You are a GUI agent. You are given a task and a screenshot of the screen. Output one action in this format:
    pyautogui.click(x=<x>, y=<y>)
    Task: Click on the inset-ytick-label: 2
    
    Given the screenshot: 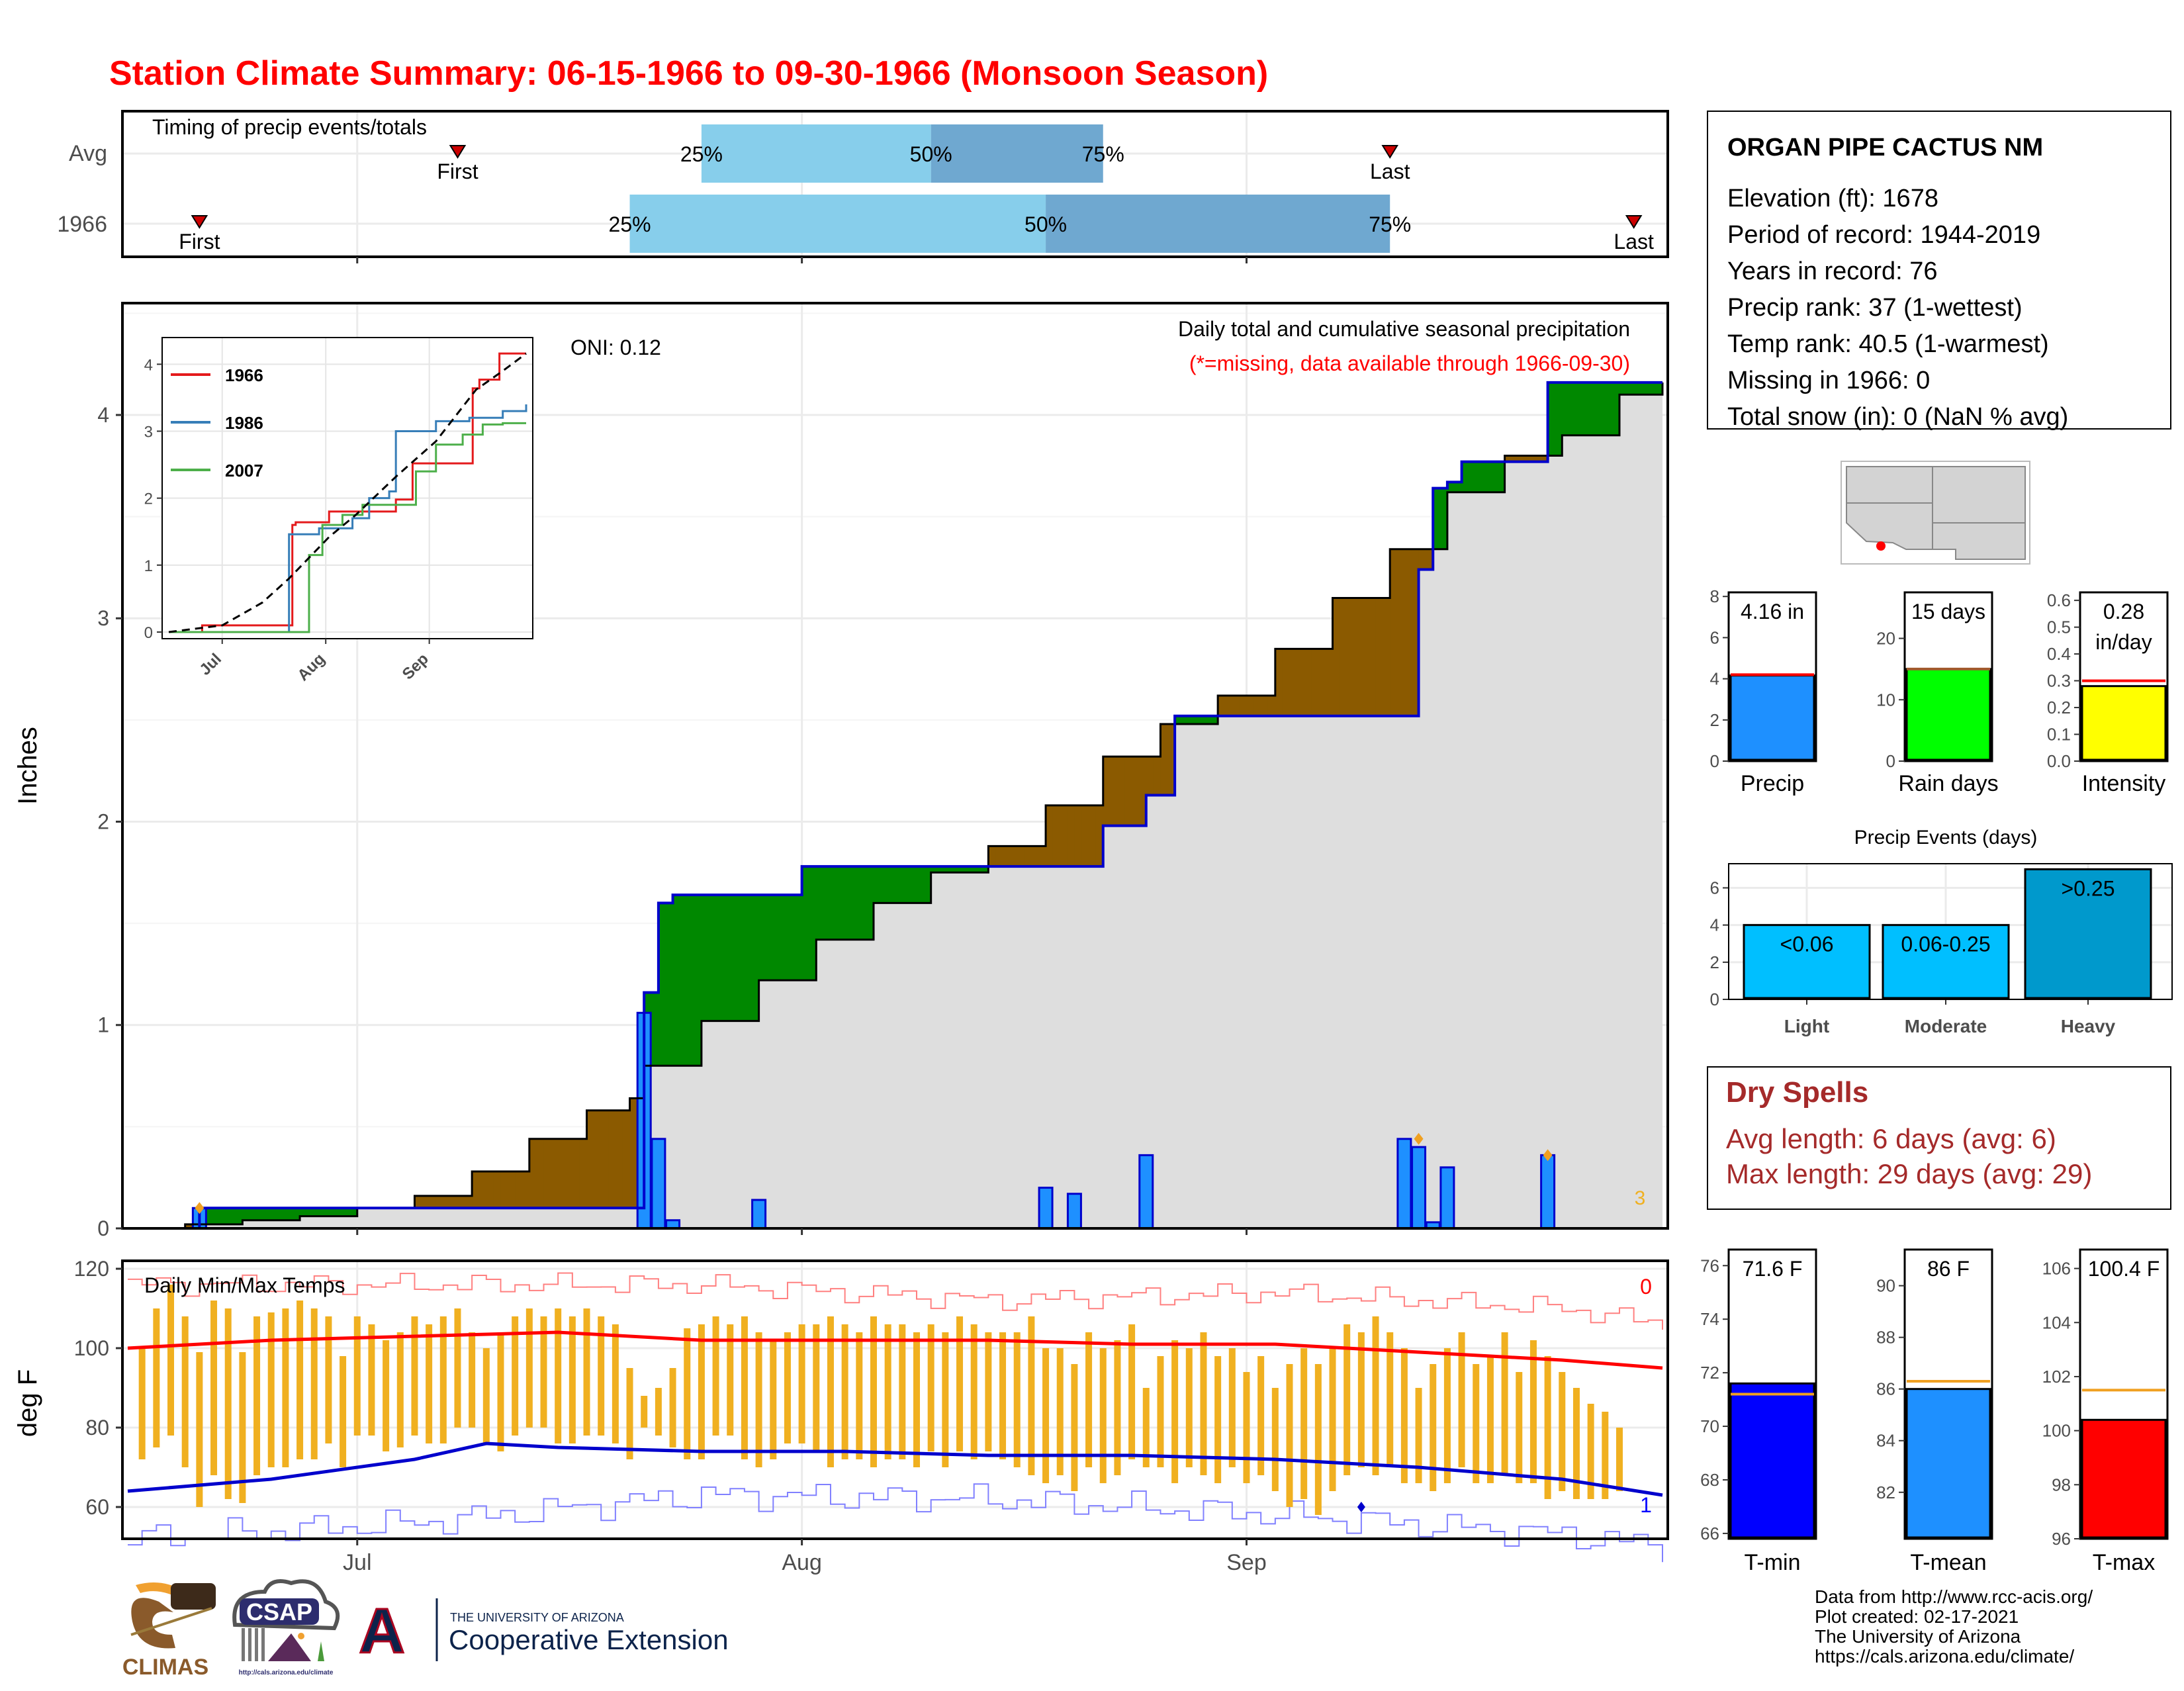 What is the action you would take?
    pyautogui.click(x=148, y=499)
    